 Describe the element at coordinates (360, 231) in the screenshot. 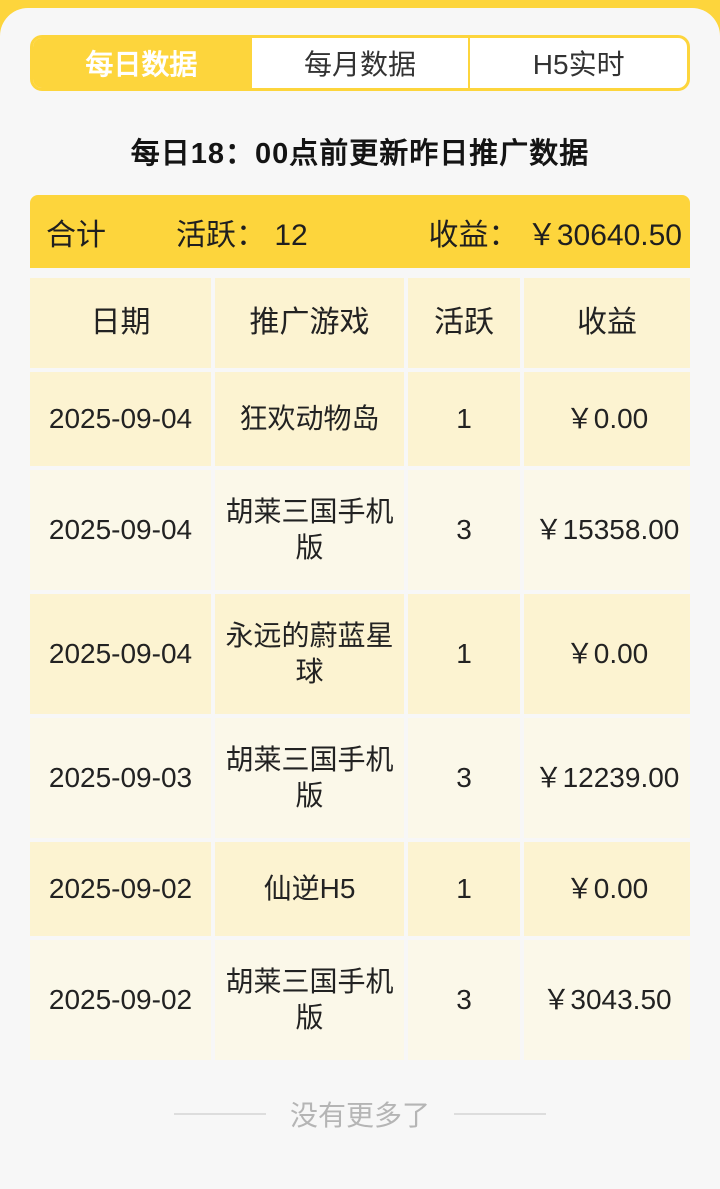

I see `summary-bar: 合计 活跃： 12 收益： ￥30640.50` at that location.